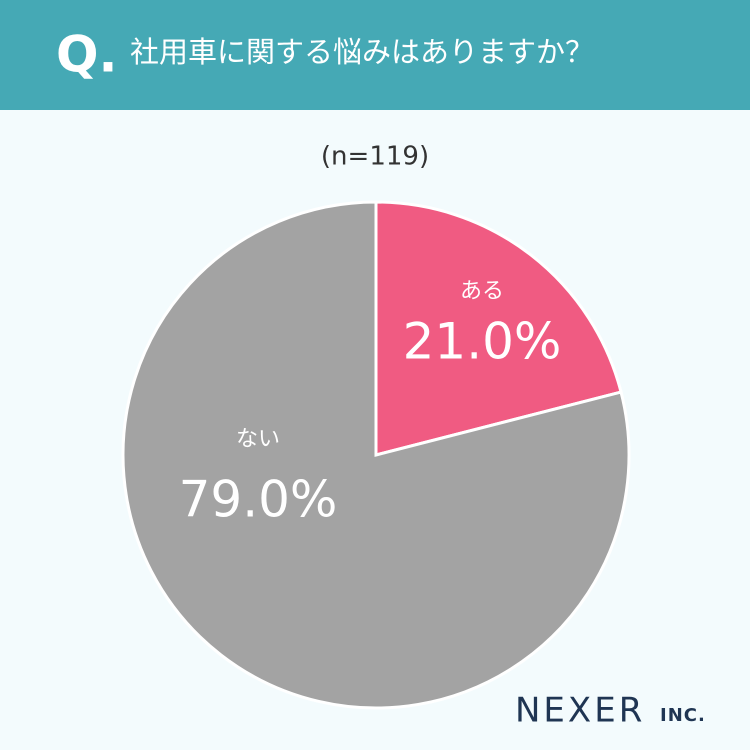  I want to click on header, so click(375, 55).